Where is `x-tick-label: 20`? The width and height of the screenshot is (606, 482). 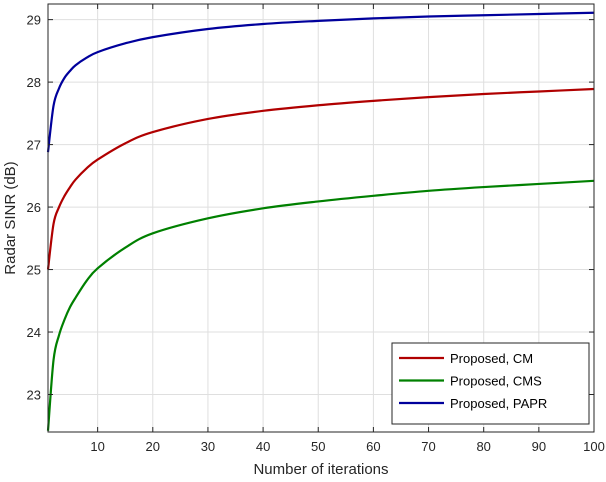
x-tick-label: 20 is located at coordinates (153, 446).